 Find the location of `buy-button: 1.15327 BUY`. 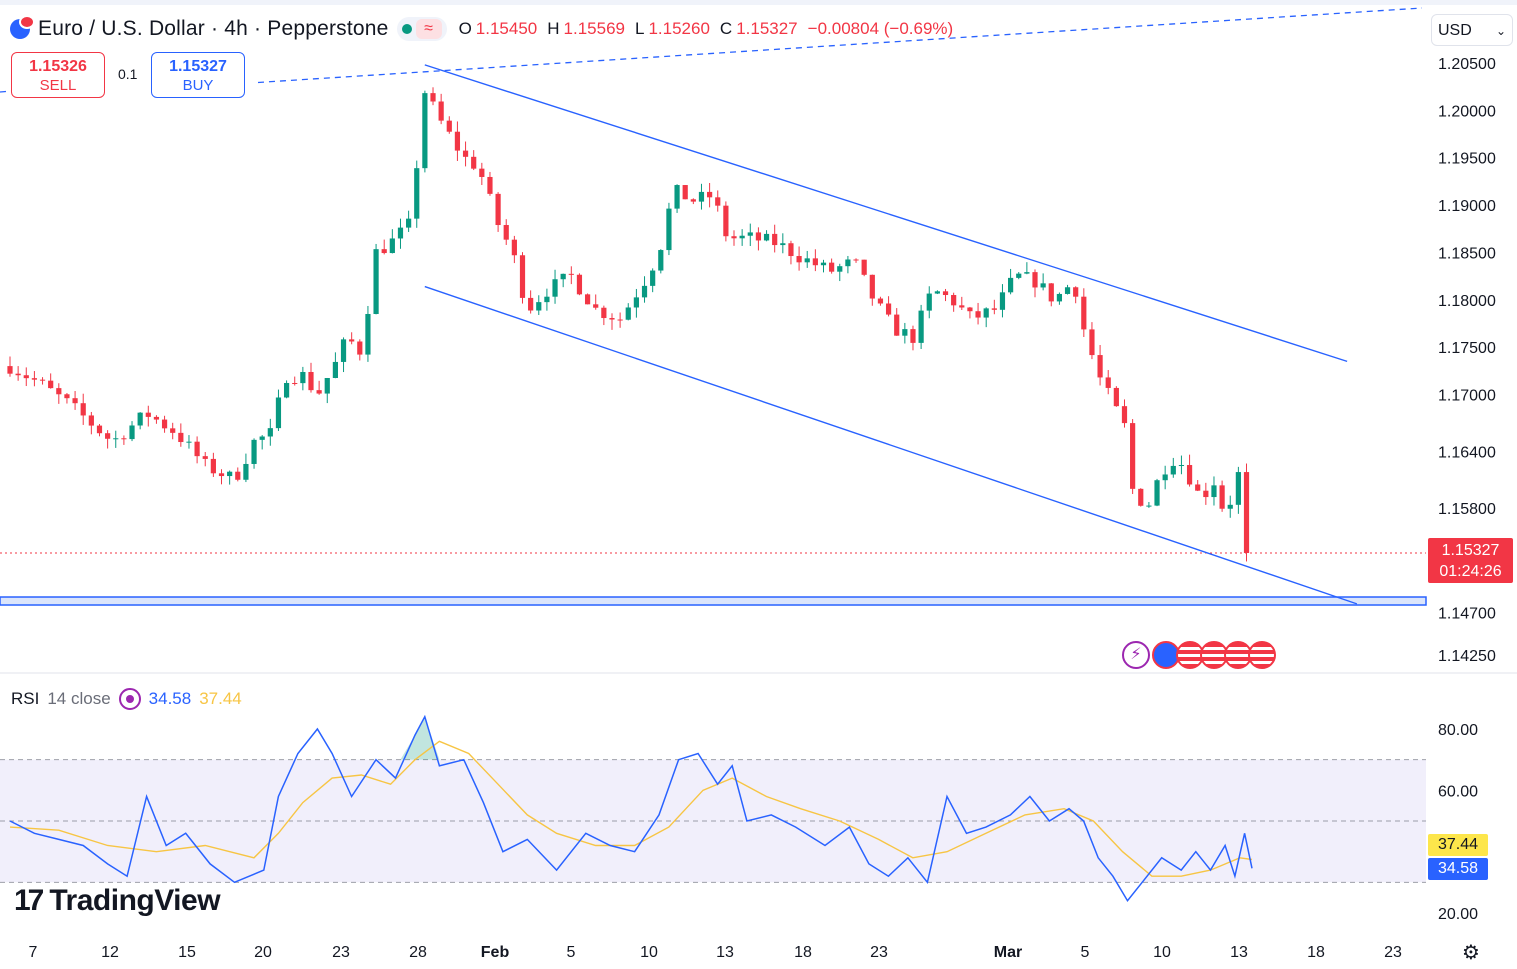

buy-button: 1.15327 BUY is located at coordinates (198, 75).